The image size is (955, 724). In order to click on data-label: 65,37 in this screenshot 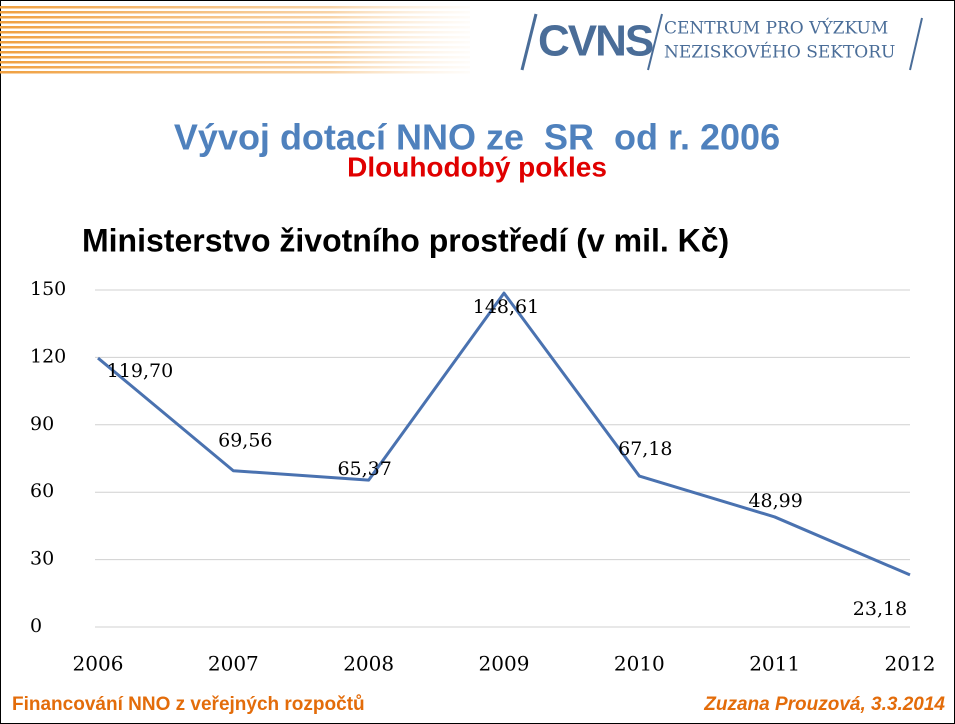, I will do `click(364, 469)`.